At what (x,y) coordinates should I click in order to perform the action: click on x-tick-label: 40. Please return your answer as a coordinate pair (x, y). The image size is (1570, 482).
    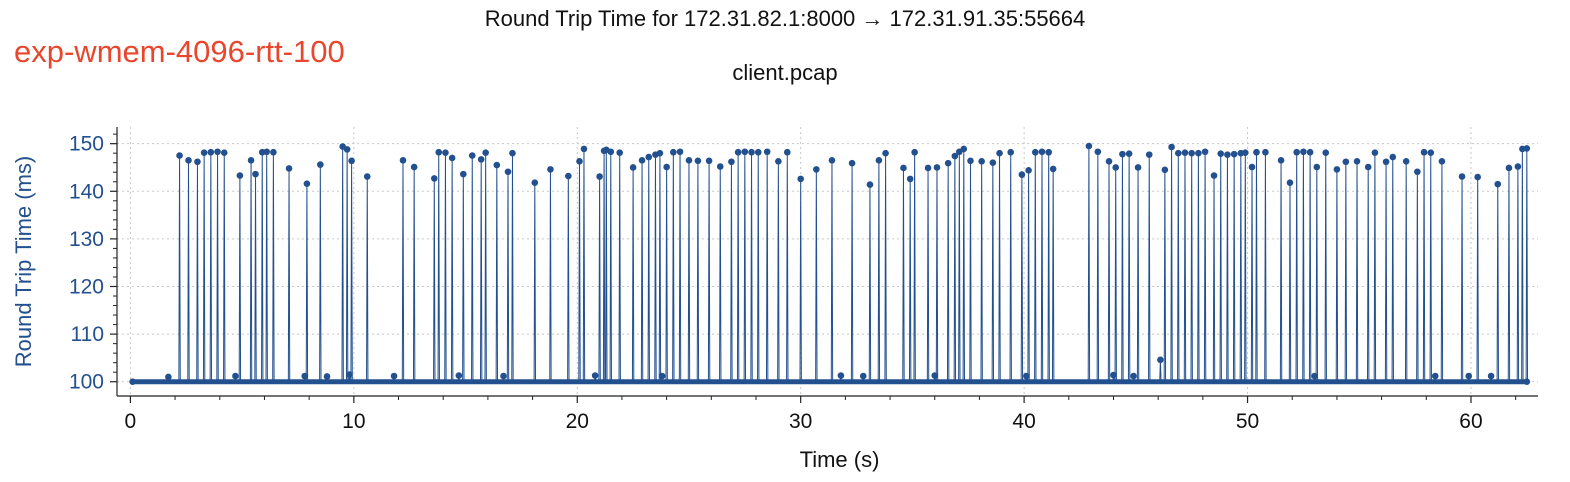
    Looking at the image, I should click on (1023, 421).